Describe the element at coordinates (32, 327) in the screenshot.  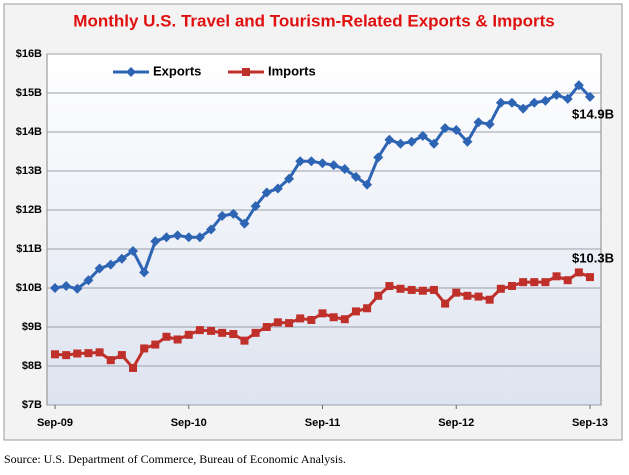
I see `y-tick-label: $9B` at that location.